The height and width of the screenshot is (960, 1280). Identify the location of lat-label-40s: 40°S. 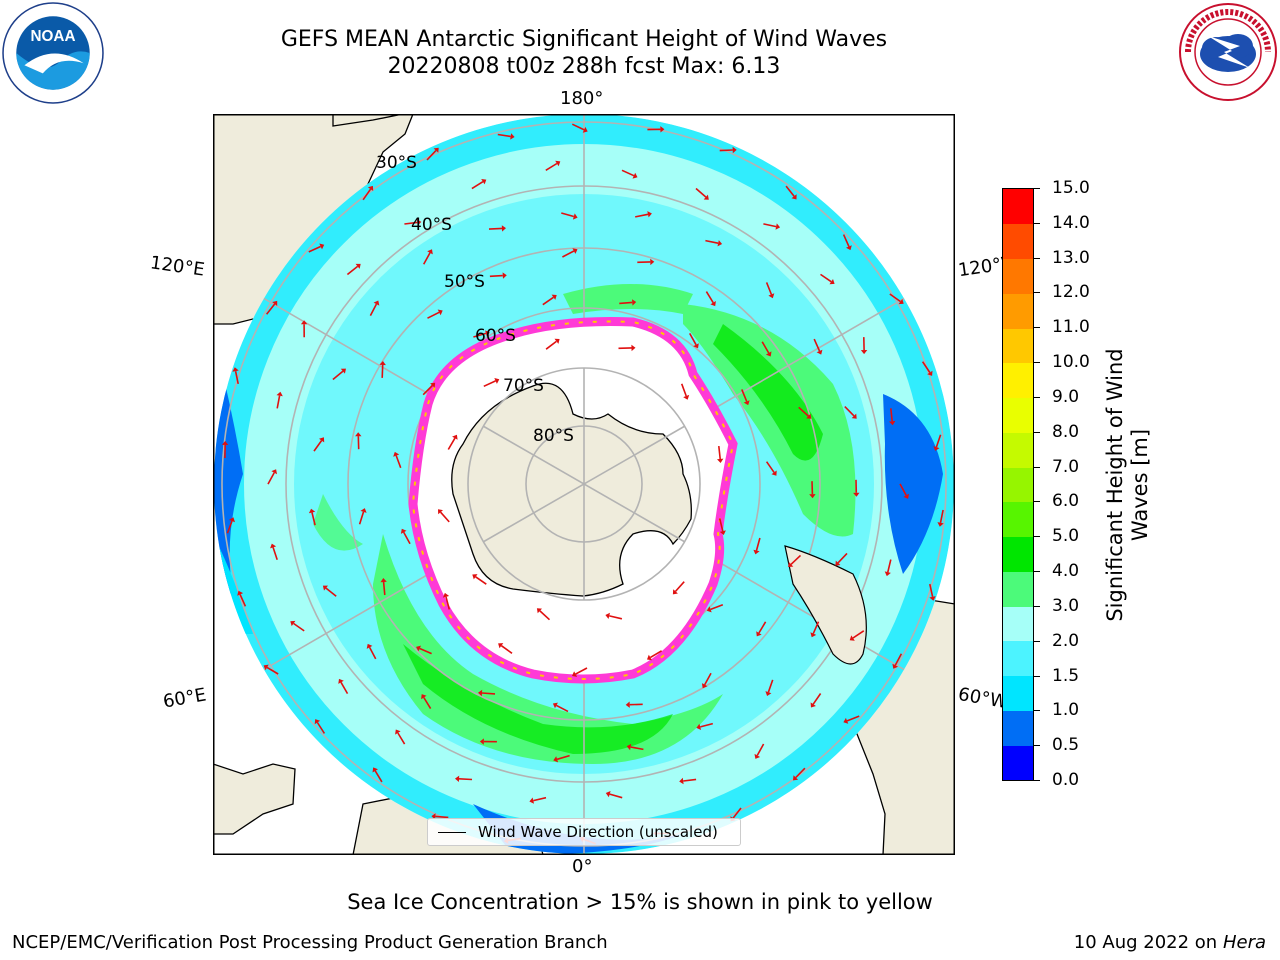
(431, 225).